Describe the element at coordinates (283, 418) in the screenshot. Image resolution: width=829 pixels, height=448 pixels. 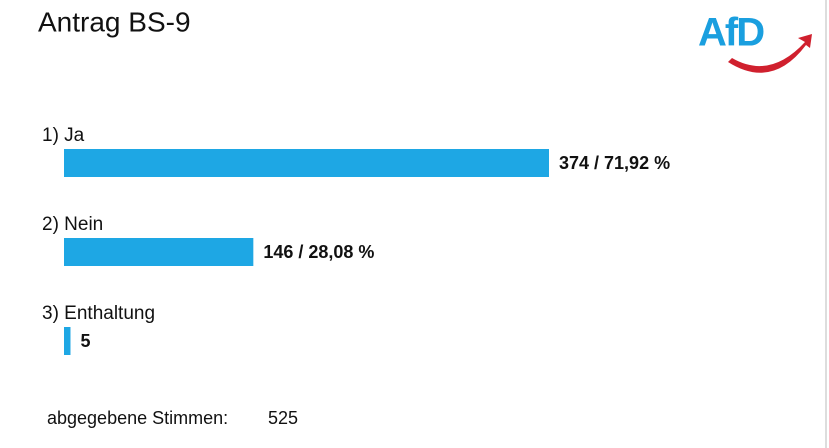
I see `total: 525` at that location.